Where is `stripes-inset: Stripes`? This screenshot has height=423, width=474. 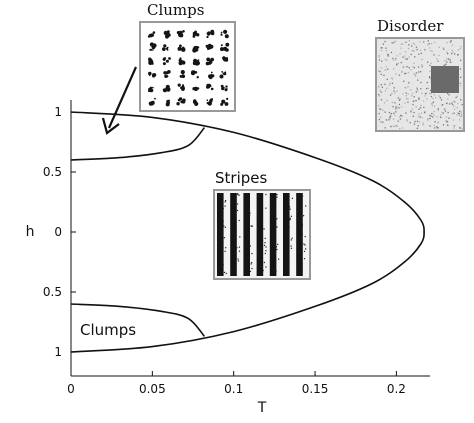
stripes-inset: Stripes is located at coordinates (262, 224).